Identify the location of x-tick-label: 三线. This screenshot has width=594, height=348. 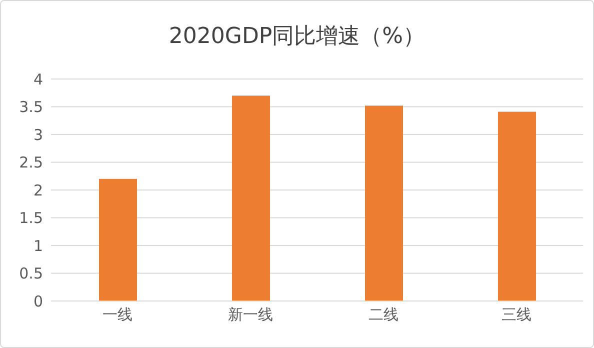
(517, 315).